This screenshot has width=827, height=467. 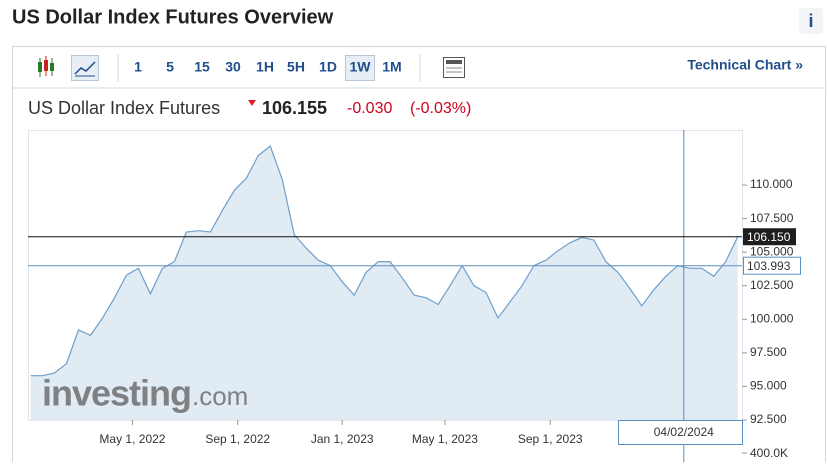 What do you see at coordinates (771, 184) in the screenshot?
I see `y-tick-label: 110.000` at bounding box center [771, 184].